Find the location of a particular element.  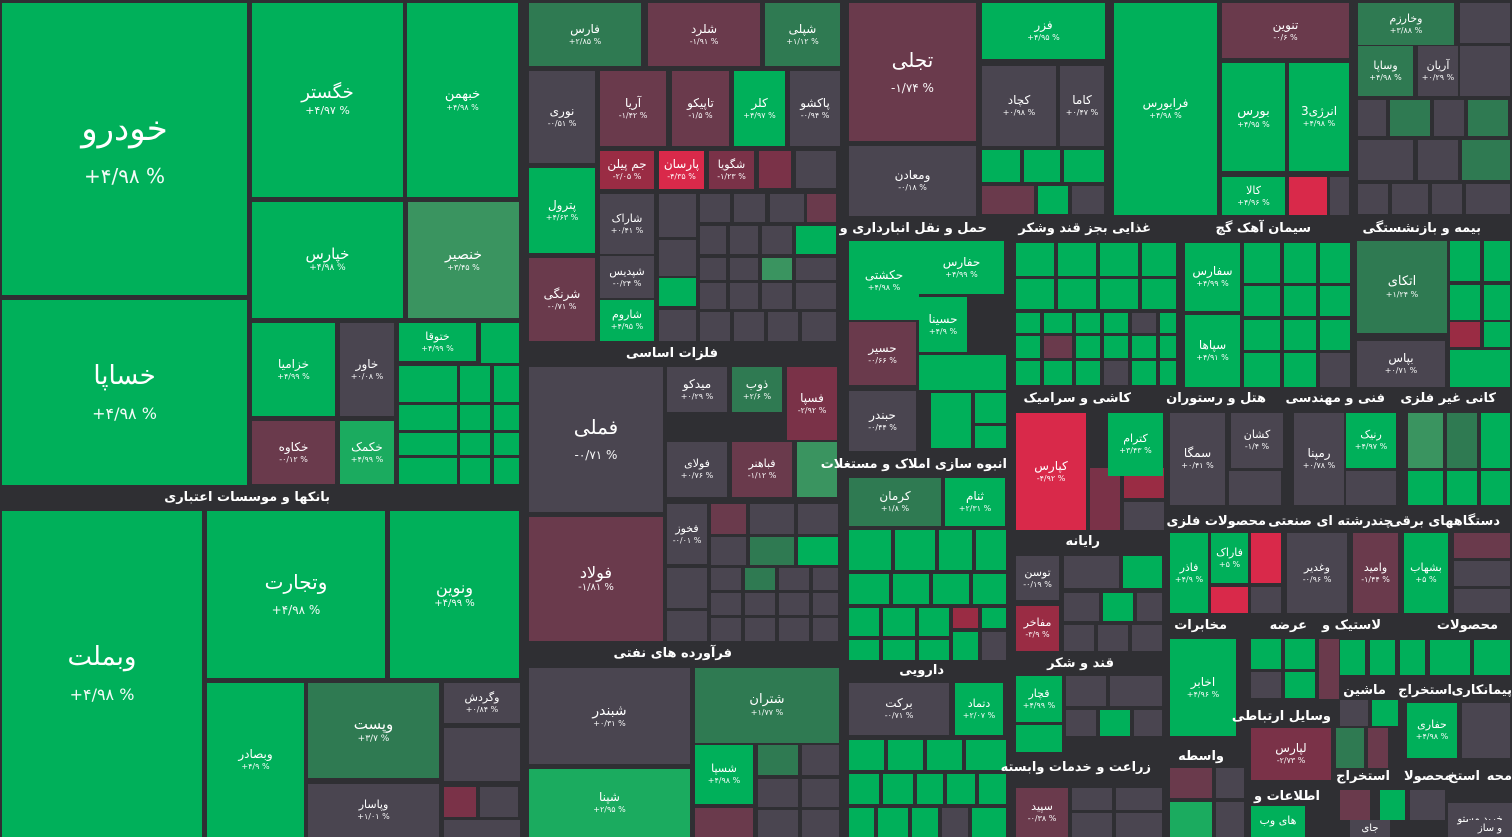

stock-tile: جای is located at coordinates (1370, 828).